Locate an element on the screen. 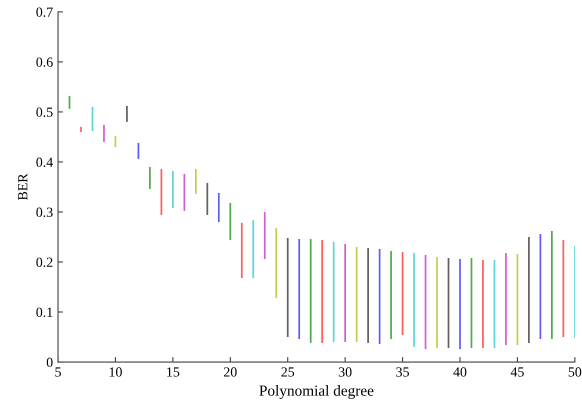 Image resolution: width=582 pixels, height=410 pixels. x-tick-label: 30 is located at coordinates (345, 372).